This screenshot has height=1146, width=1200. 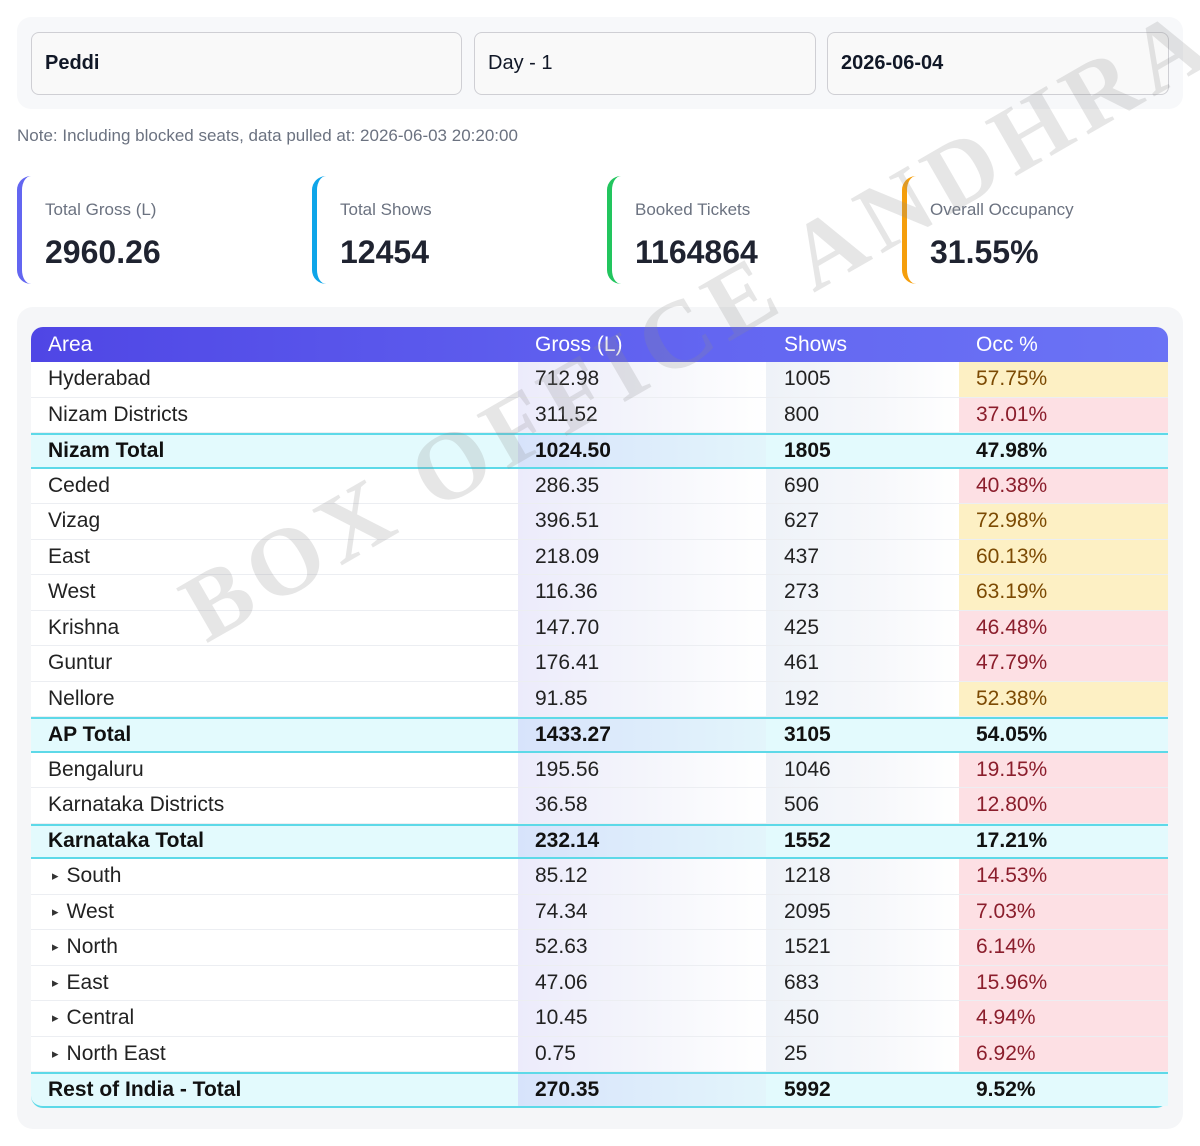 What do you see at coordinates (274, 557) in the screenshot?
I see `cell-area: East` at bounding box center [274, 557].